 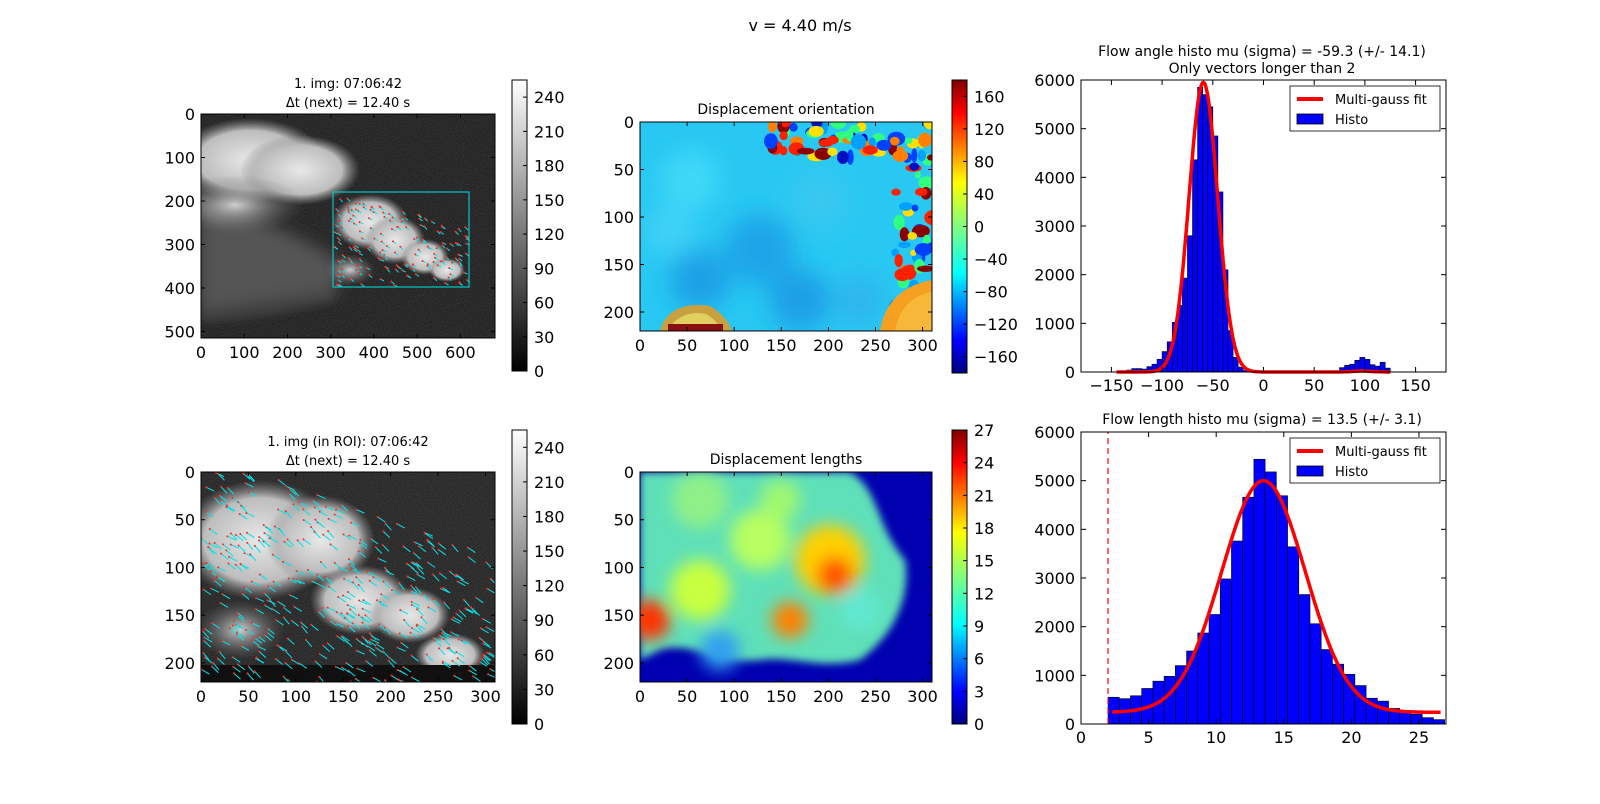 What do you see at coordinates (996, 324) in the screenshot?
I see `colorbar-orientation-tick-label: −120` at bounding box center [996, 324].